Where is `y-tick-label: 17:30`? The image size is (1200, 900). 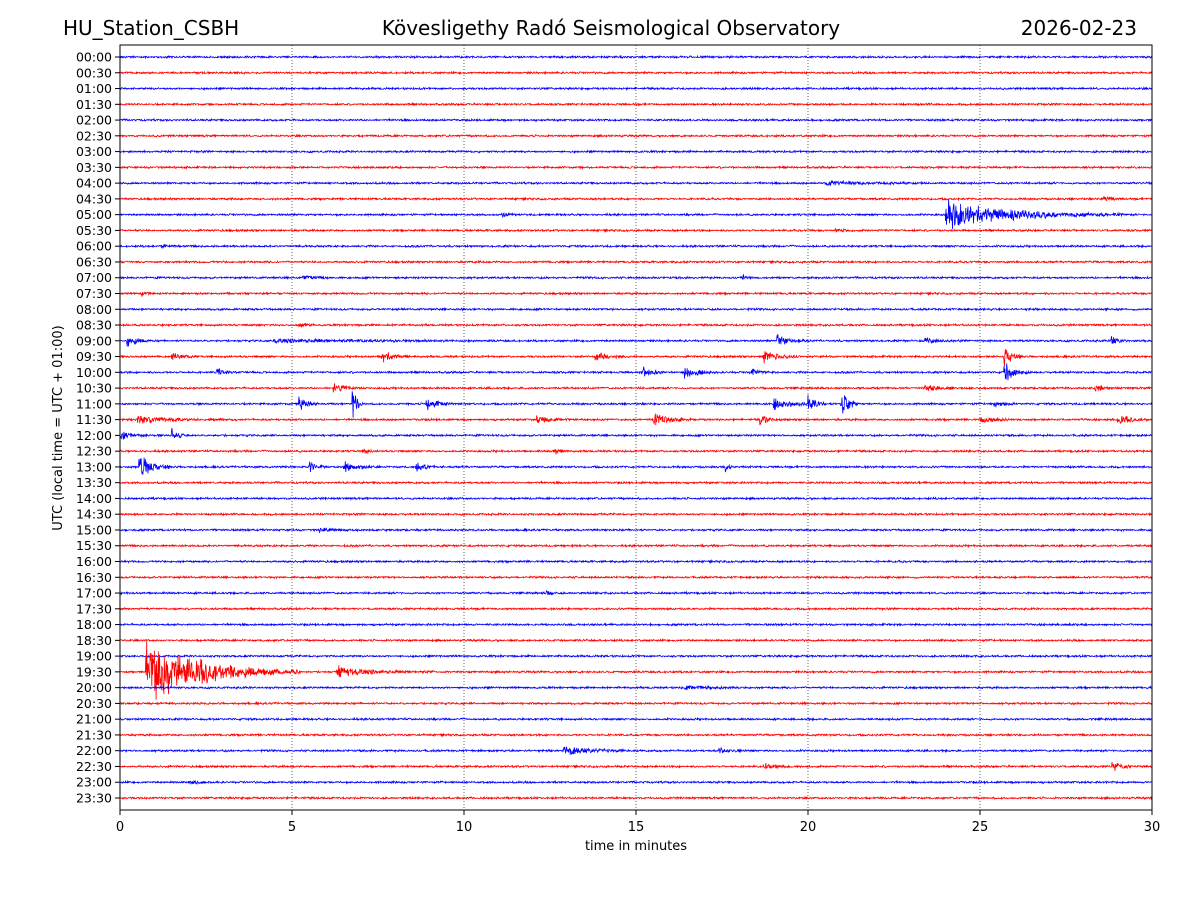
y-tick-label: 17:30 is located at coordinates (94, 608).